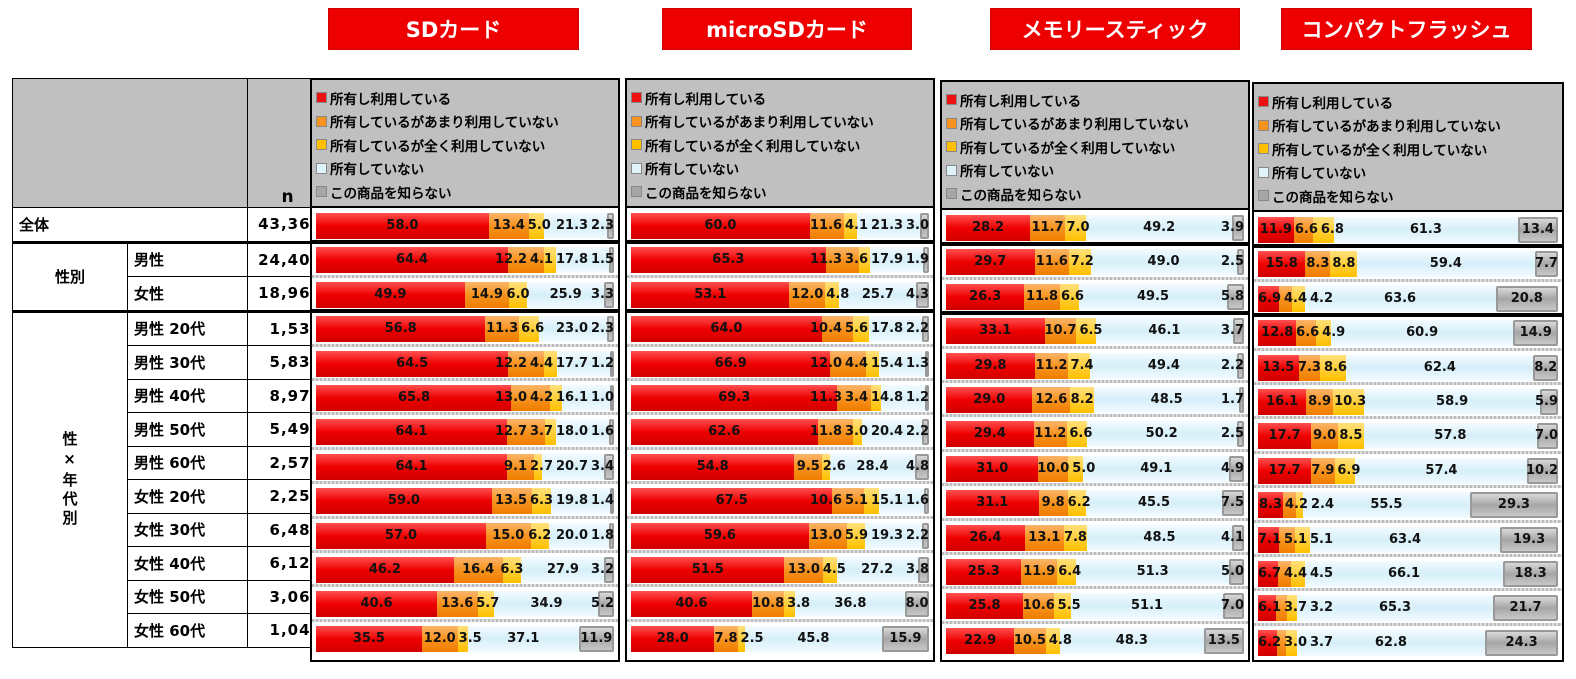  What do you see at coordinates (1097, 171) in the screenshot?
I see `legend-item: 所有していない` at bounding box center [1097, 171].